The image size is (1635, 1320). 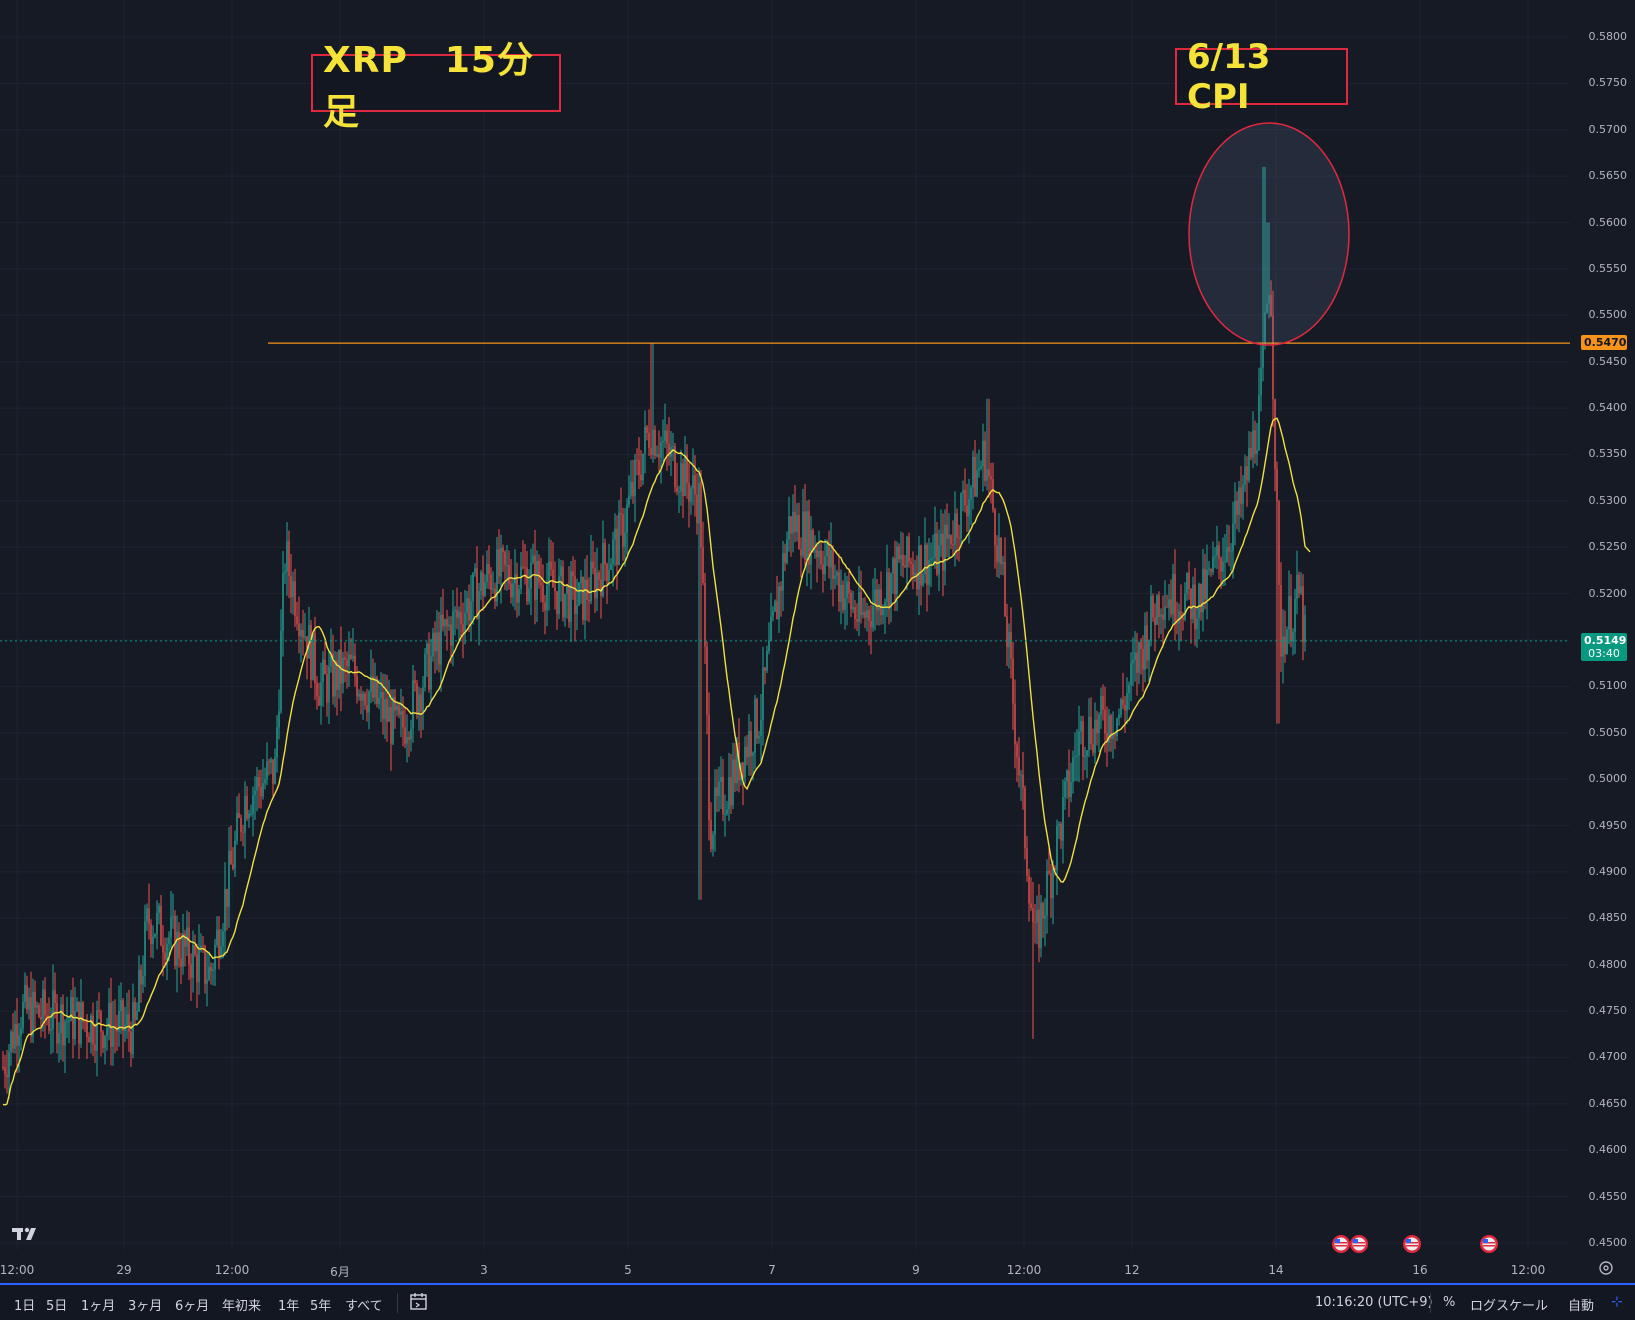 I want to click on range-button-1y: 1年, so click(x=289, y=1306).